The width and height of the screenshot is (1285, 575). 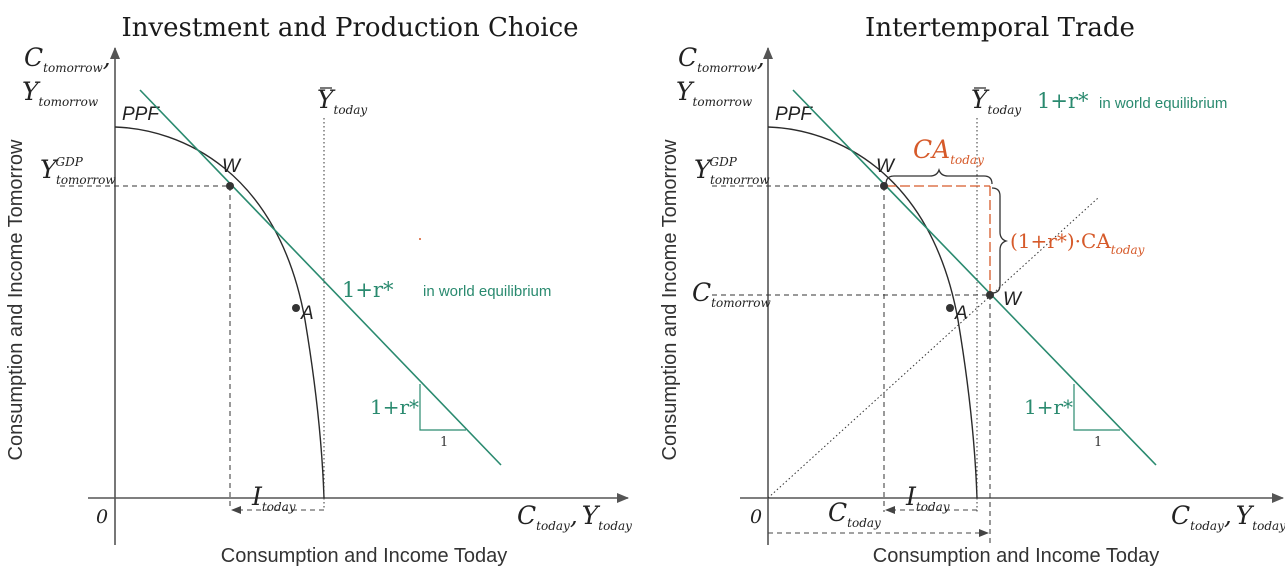 I want to click on left-x-end-label: Ctoday, Ytoday, so click(x=574, y=517).